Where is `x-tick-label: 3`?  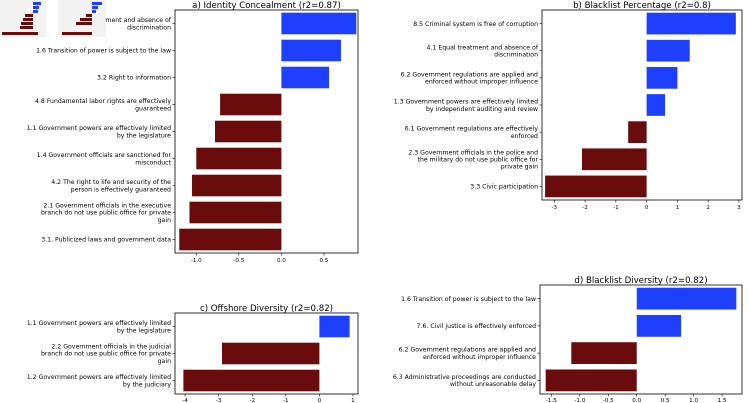 x-tick-label: 3 is located at coordinates (739, 208).